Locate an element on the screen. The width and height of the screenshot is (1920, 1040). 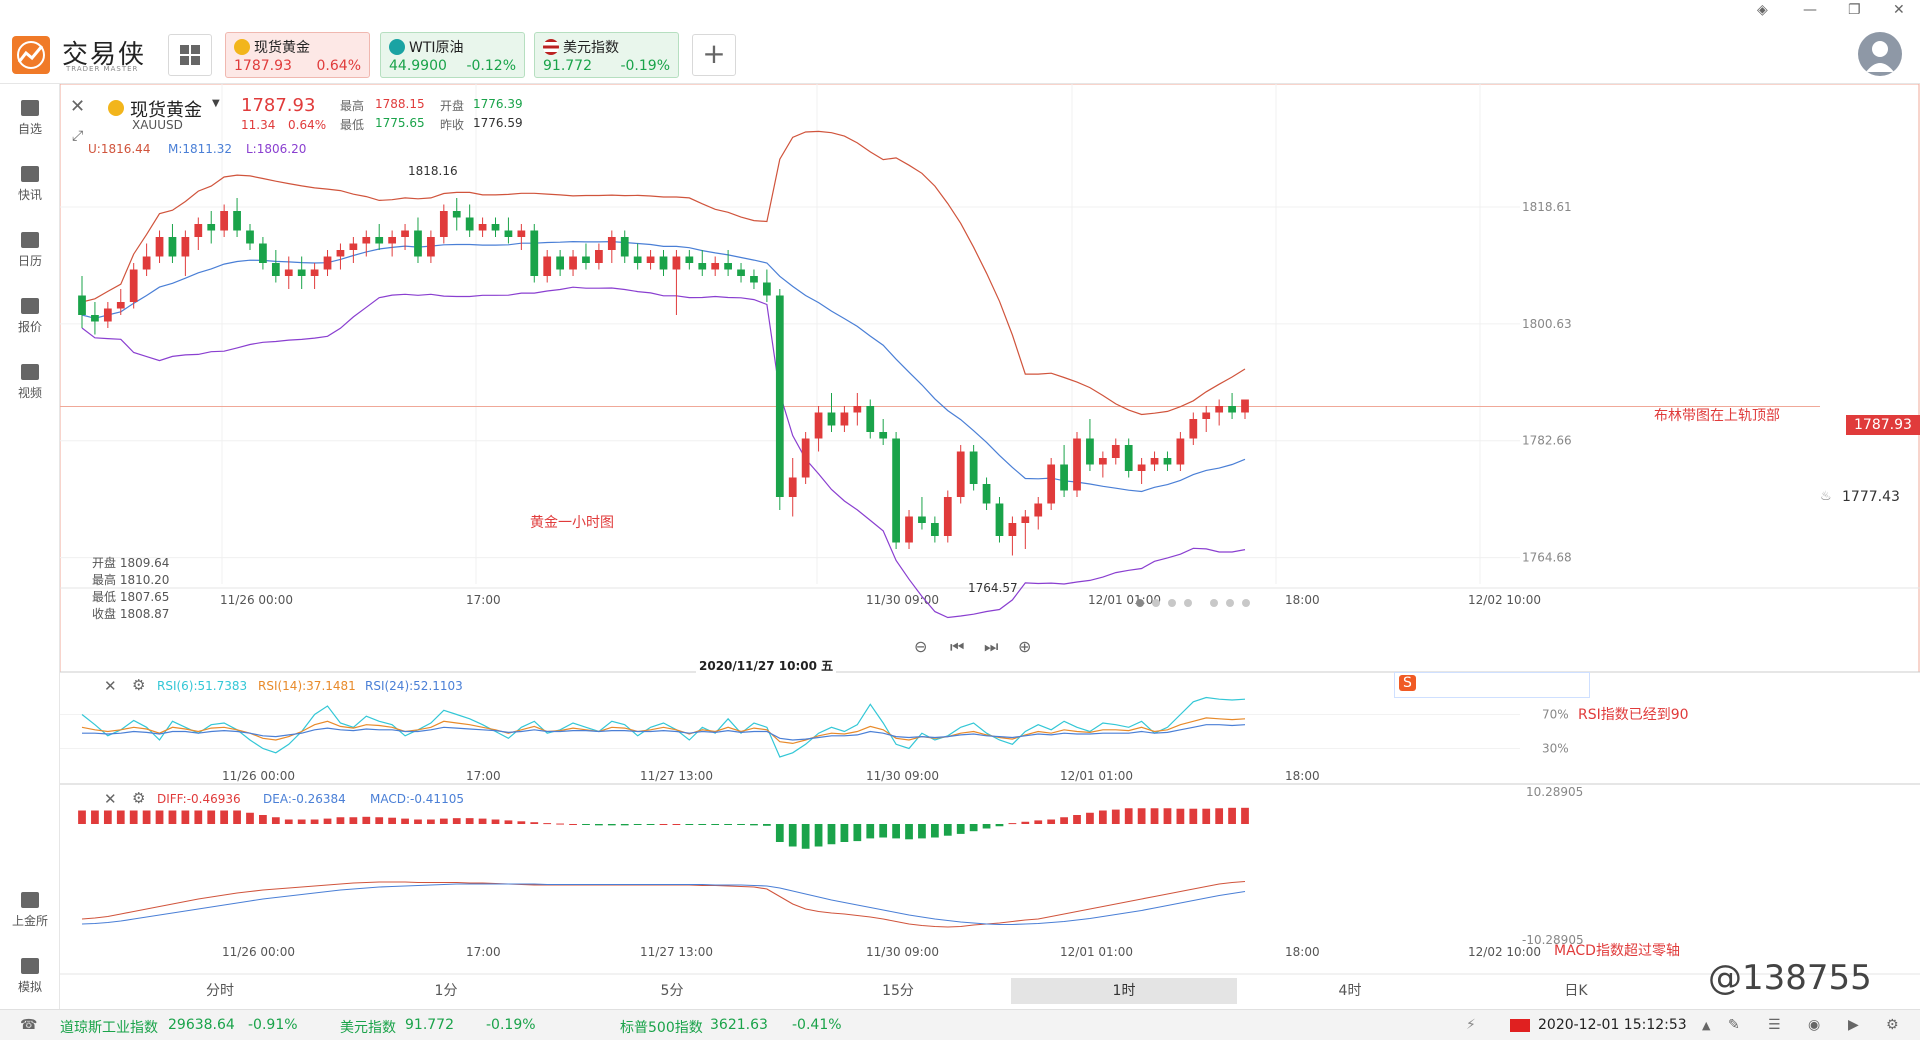
quote-card-oil: WTI原油 44.9900 -0.12% is located at coordinates (452, 55).